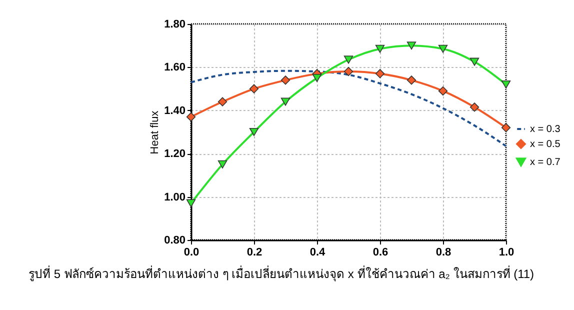 Image resolution: width=574 pixels, height=310 pixels. Describe the element at coordinates (175, 240) in the screenshot. I see `y-tick-label: 0.80` at that location.